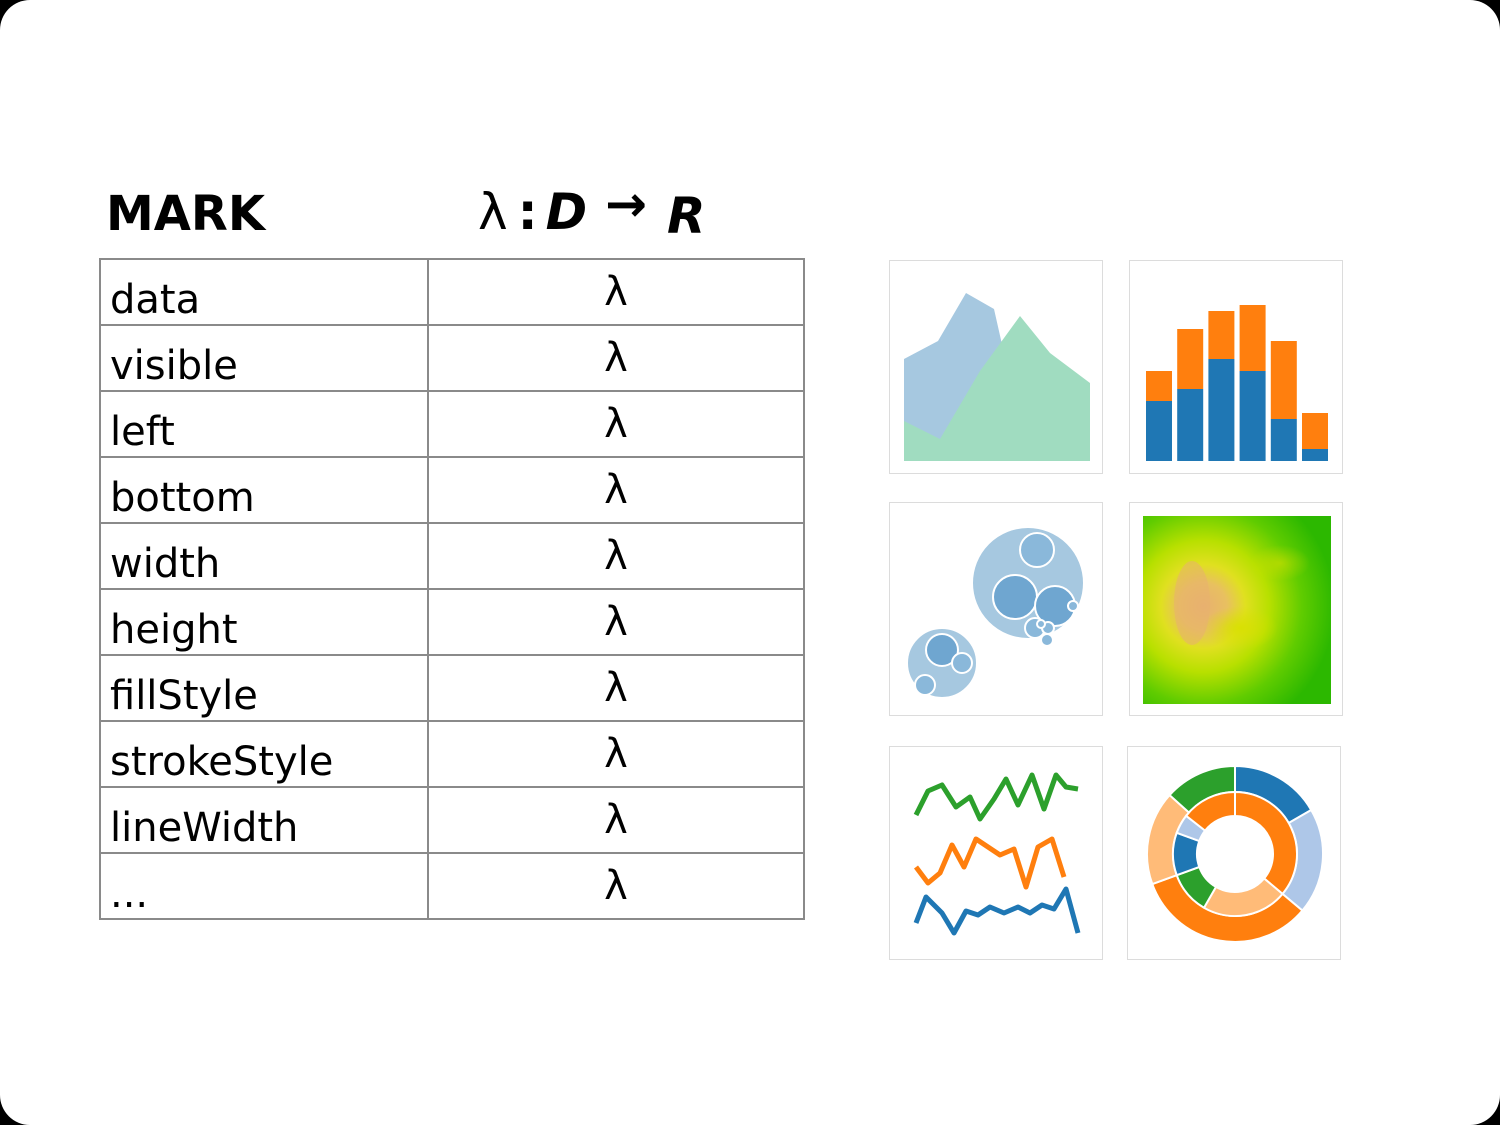 This screenshot has height=1125, width=1500. I want to click on property-row-left: left λ, so click(452, 424).